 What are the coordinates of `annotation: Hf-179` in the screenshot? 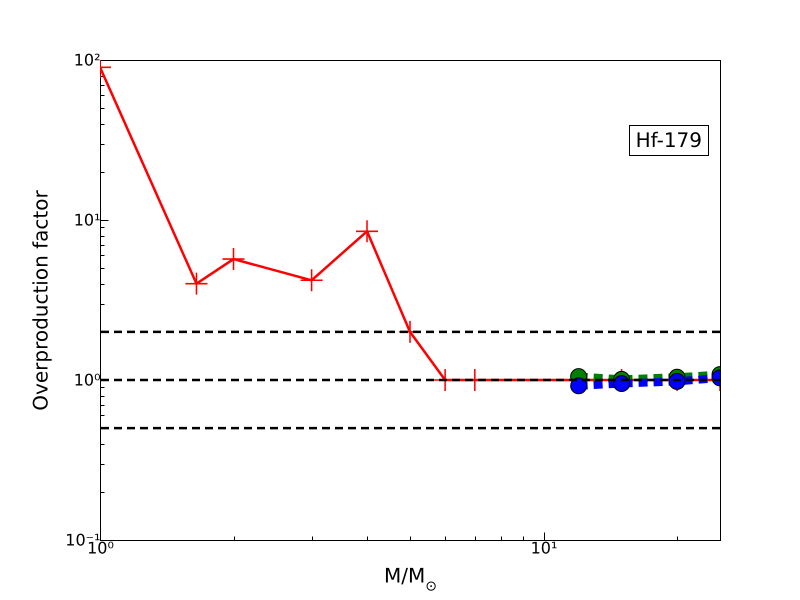 It's located at (668, 140).